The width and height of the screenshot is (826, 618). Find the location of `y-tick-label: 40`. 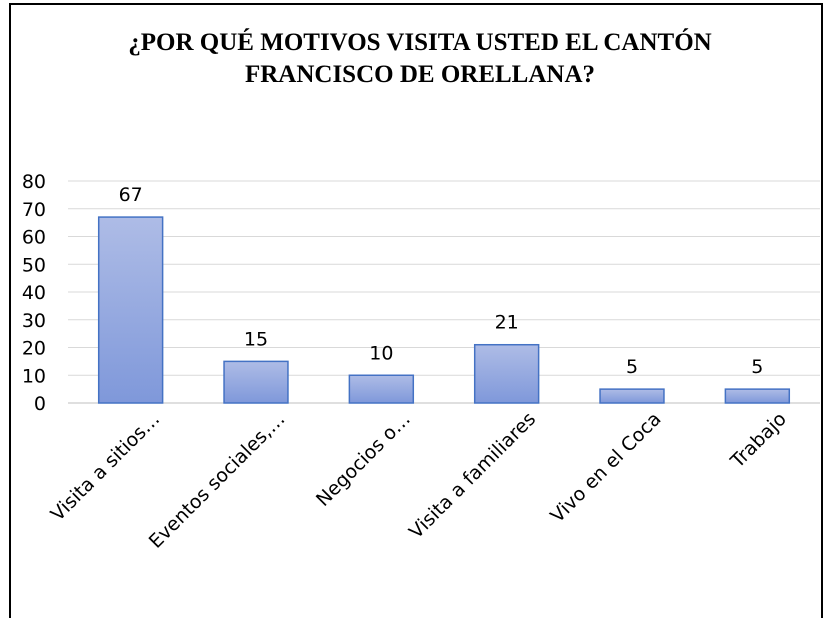

y-tick-label: 40 is located at coordinates (34, 293).